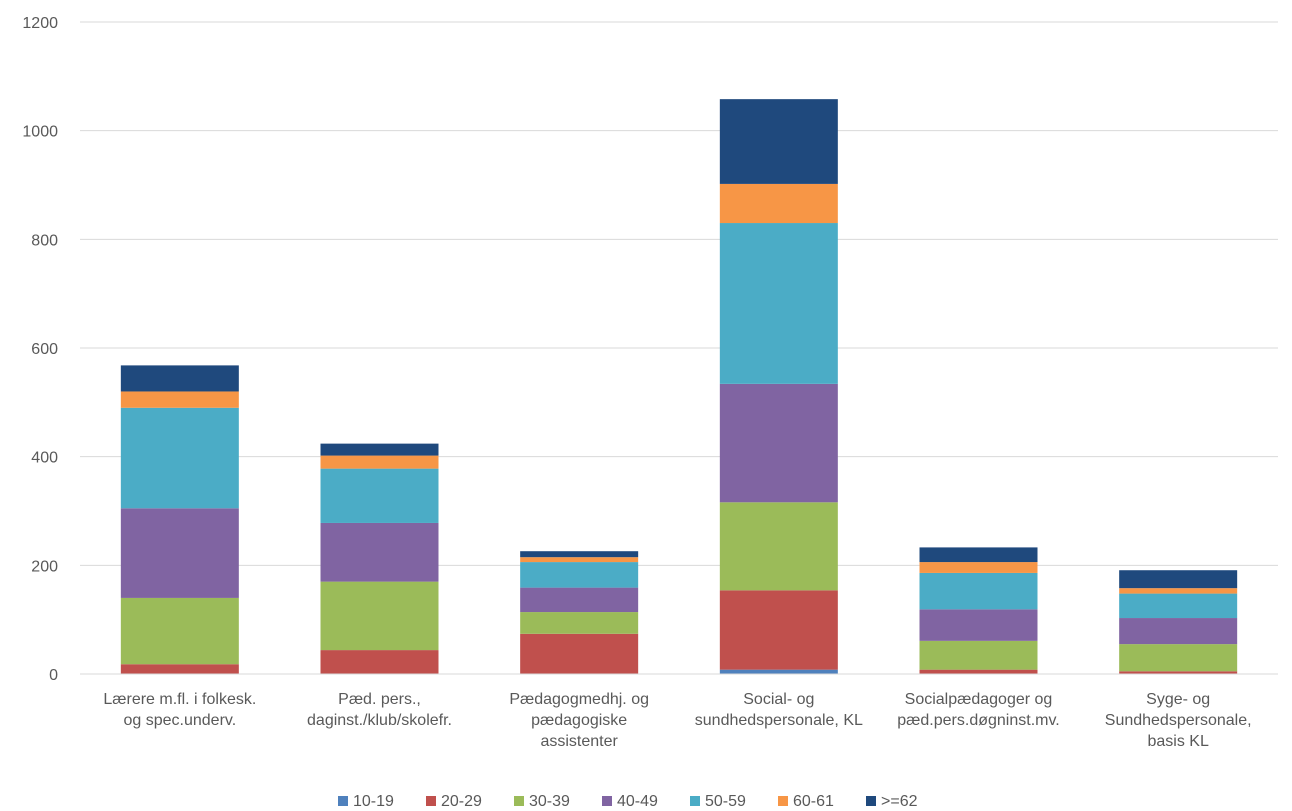 The width and height of the screenshot is (1292, 811). I want to click on bar-segment-4049-cat4, so click(978, 625).